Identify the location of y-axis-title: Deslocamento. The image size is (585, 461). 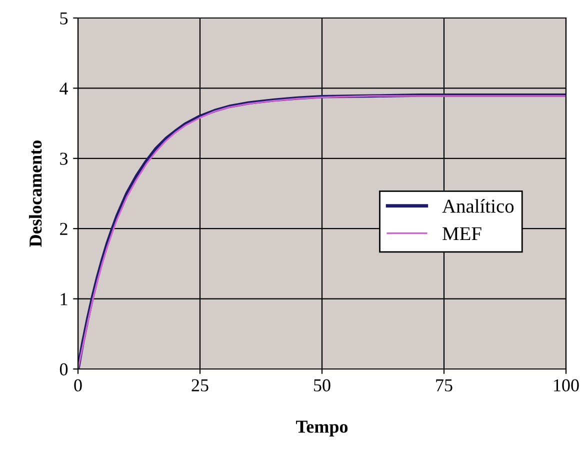
(35, 193).